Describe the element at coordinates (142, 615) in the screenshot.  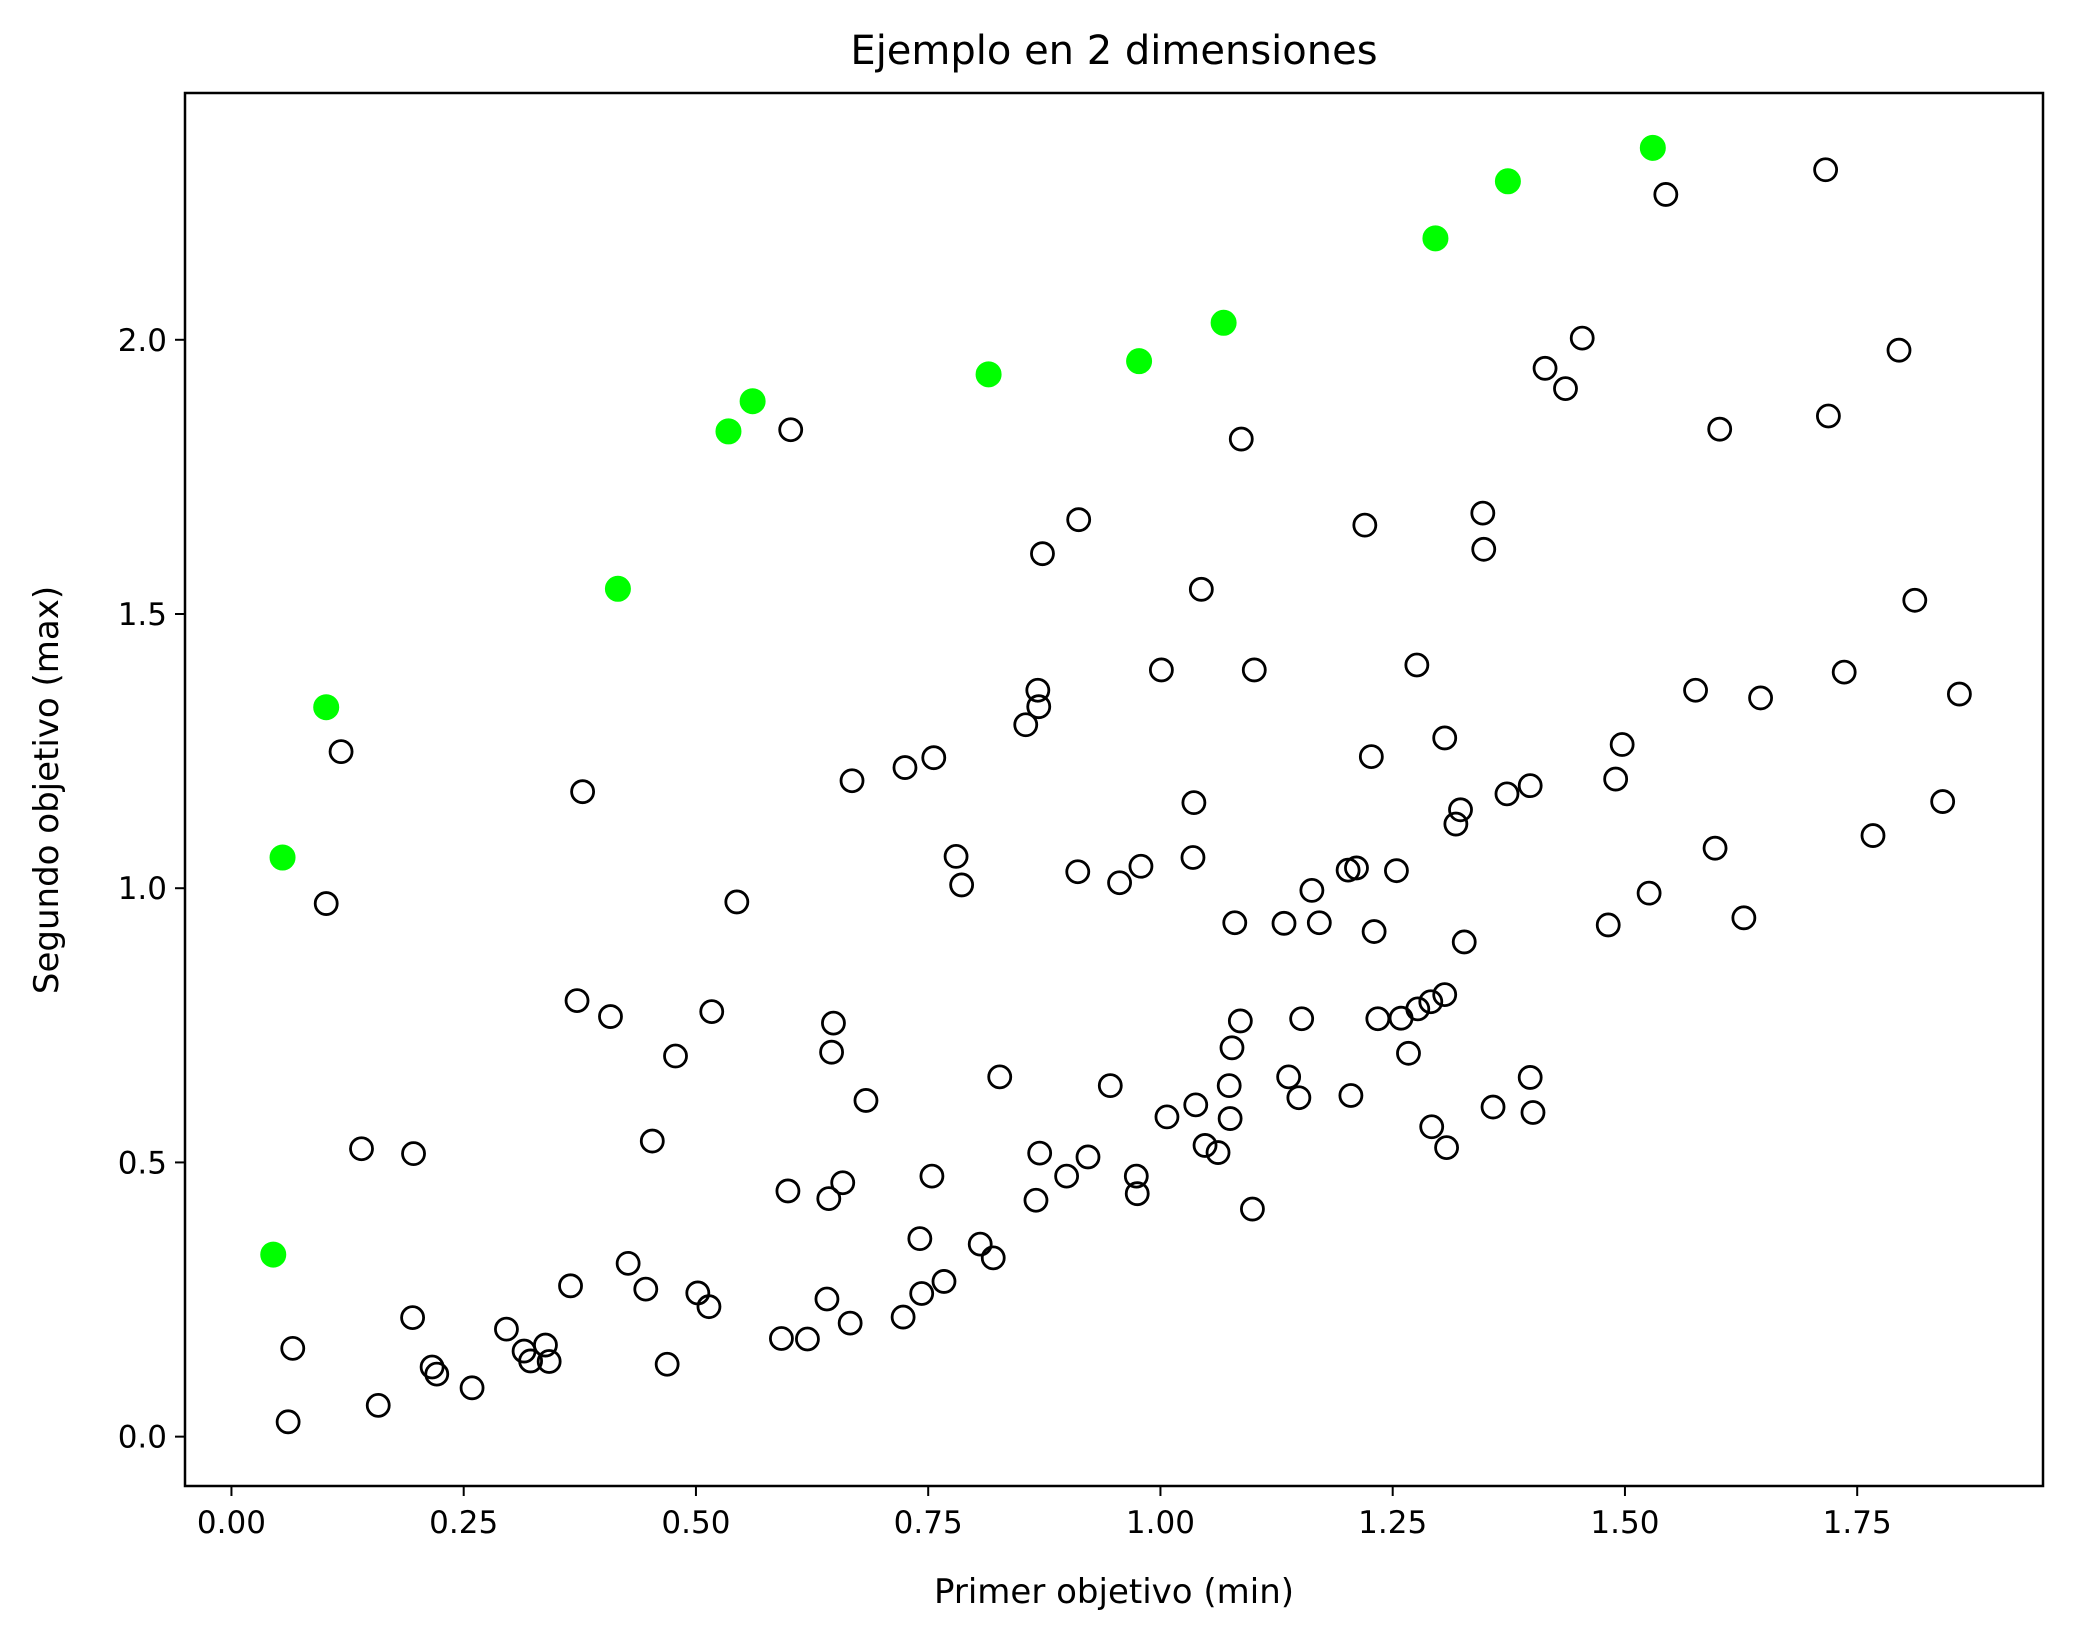
I see `y-tick-label: 1.5` at that location.